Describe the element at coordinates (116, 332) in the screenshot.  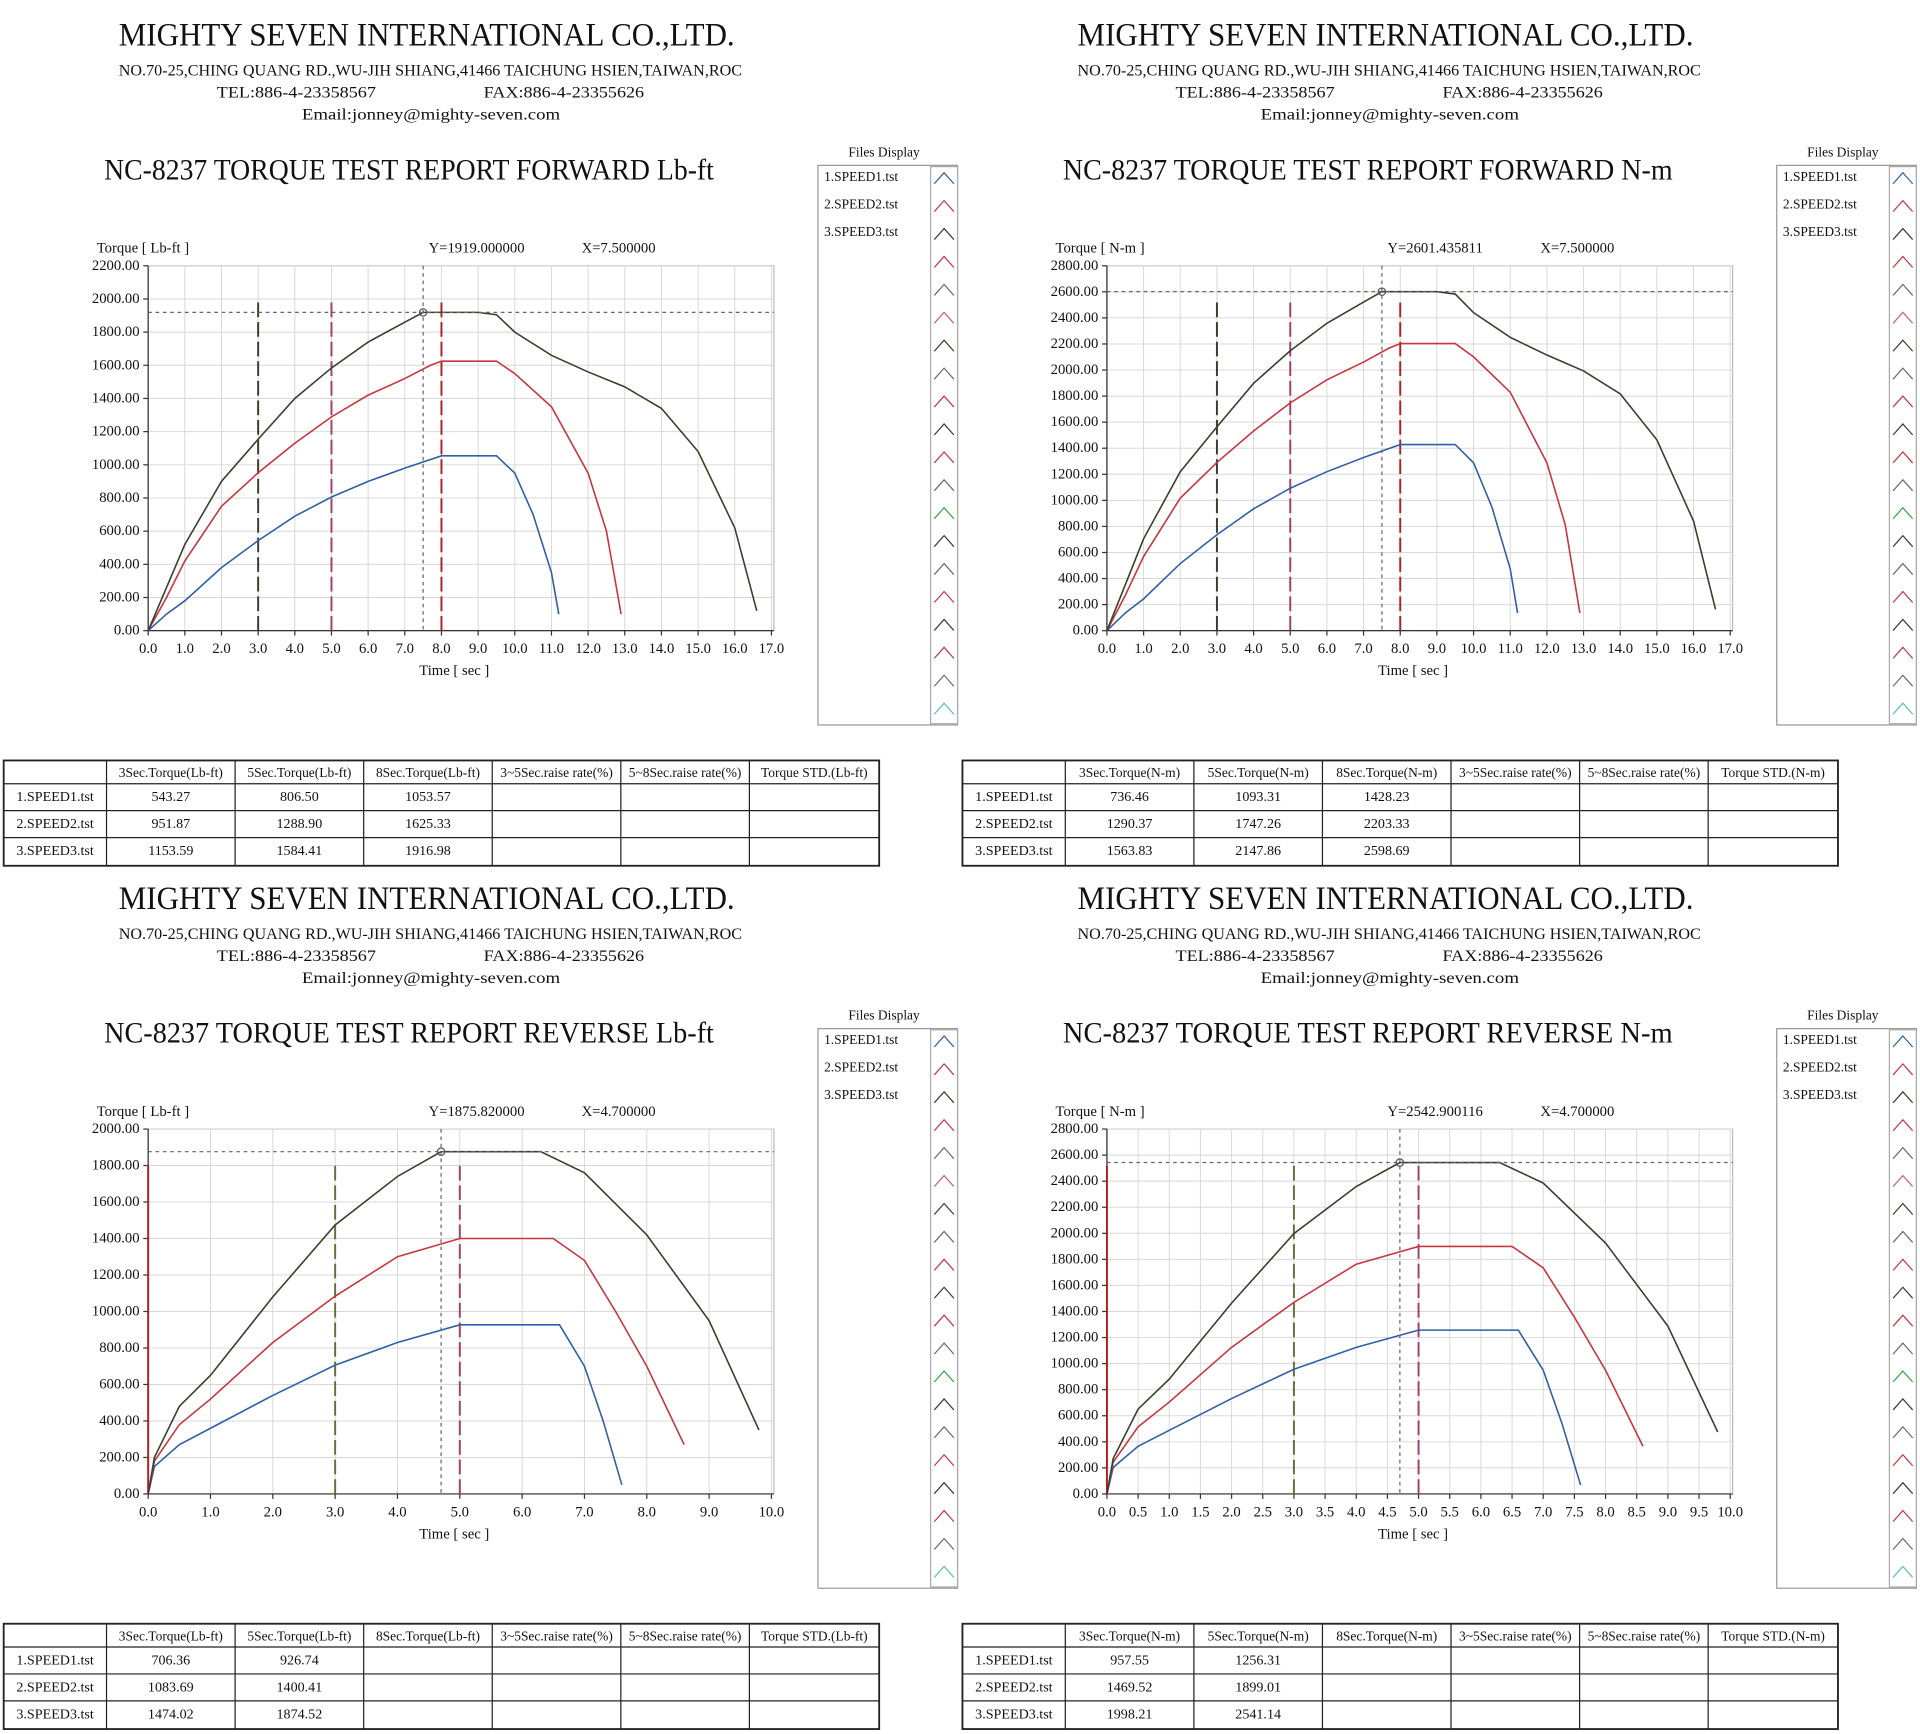
I see `y-tick-label: 1800.00` at that location.